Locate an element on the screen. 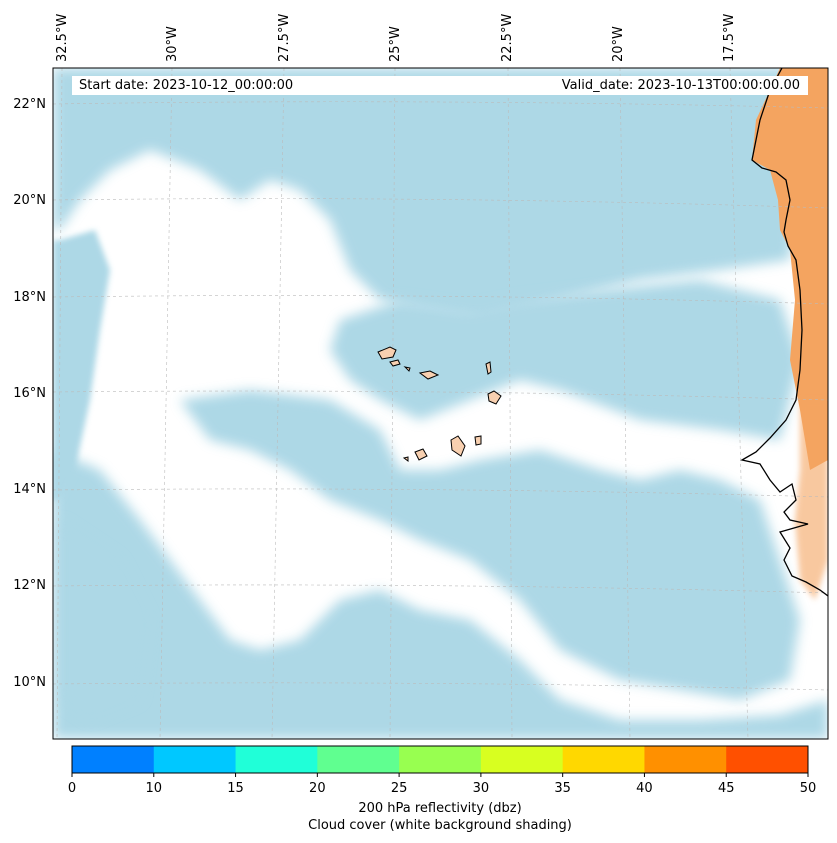 The height and width of the screenshot is (843, 837). colorbar-tick-label: 35 is located at coordinates (562, 788).